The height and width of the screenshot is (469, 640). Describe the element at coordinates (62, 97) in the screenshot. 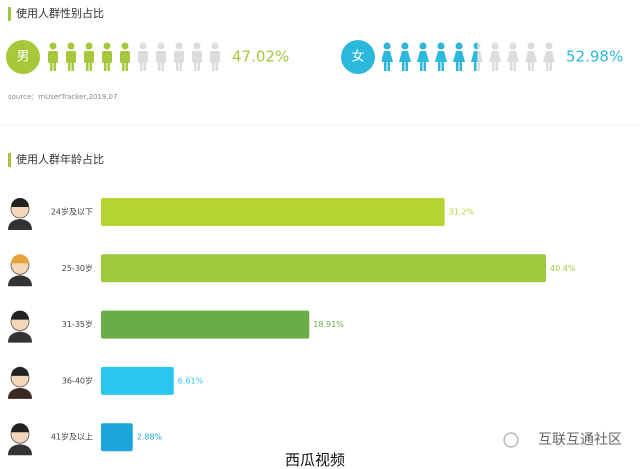

I see `source: source：mUserTracker,2019.07` at that location.